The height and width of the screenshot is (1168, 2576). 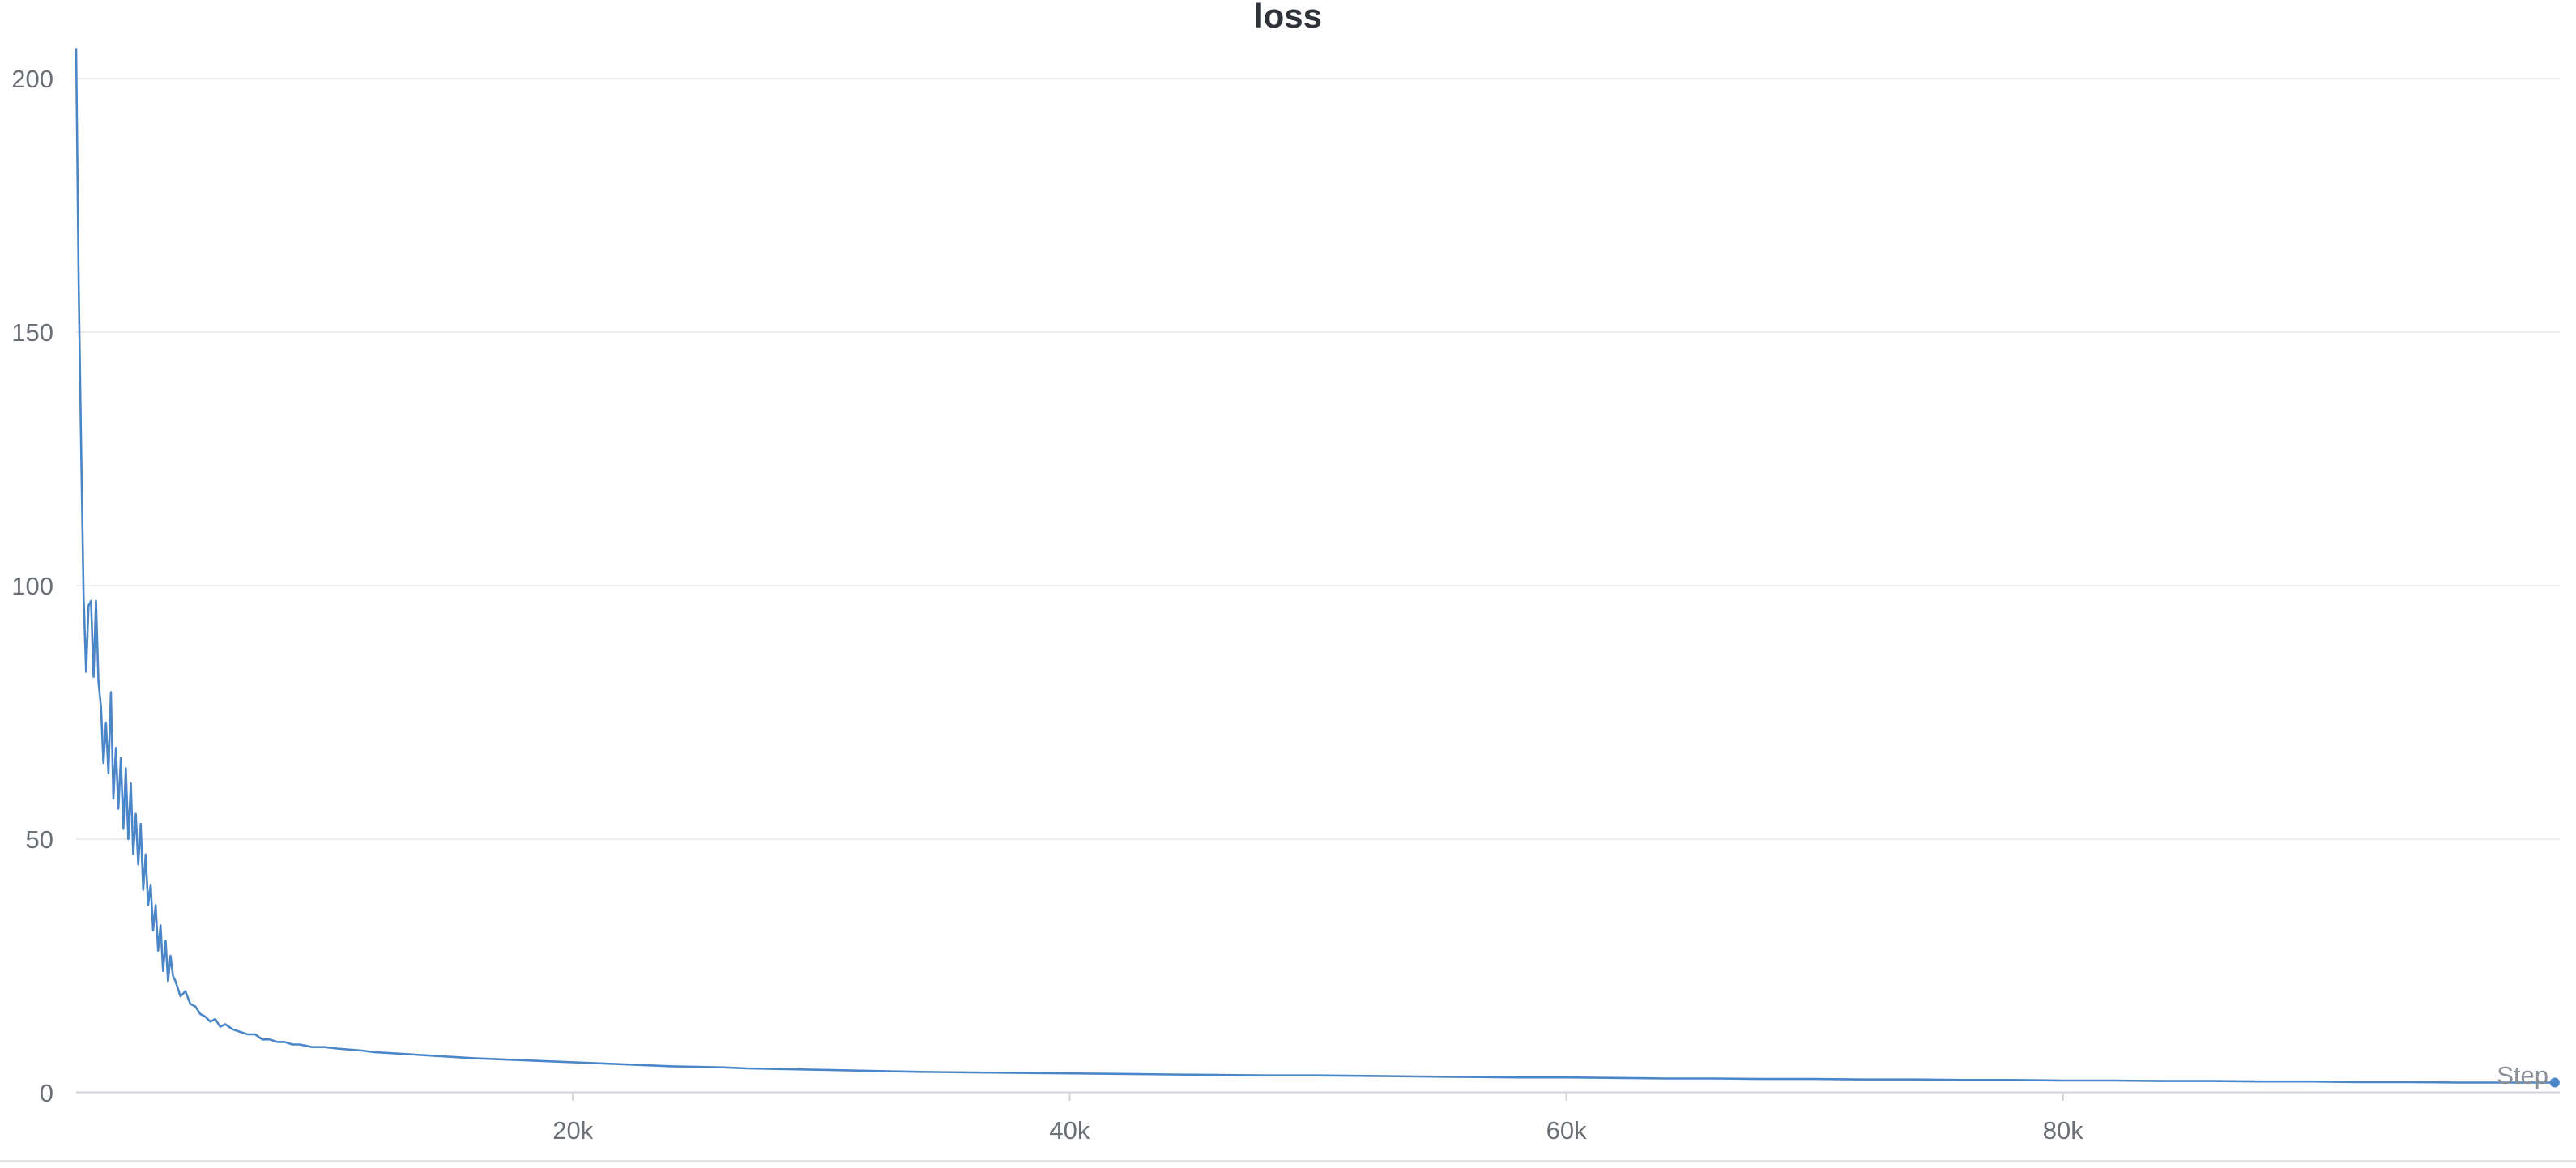 I want to click on panel-bottom-border, so click(x=1288, y=1161).